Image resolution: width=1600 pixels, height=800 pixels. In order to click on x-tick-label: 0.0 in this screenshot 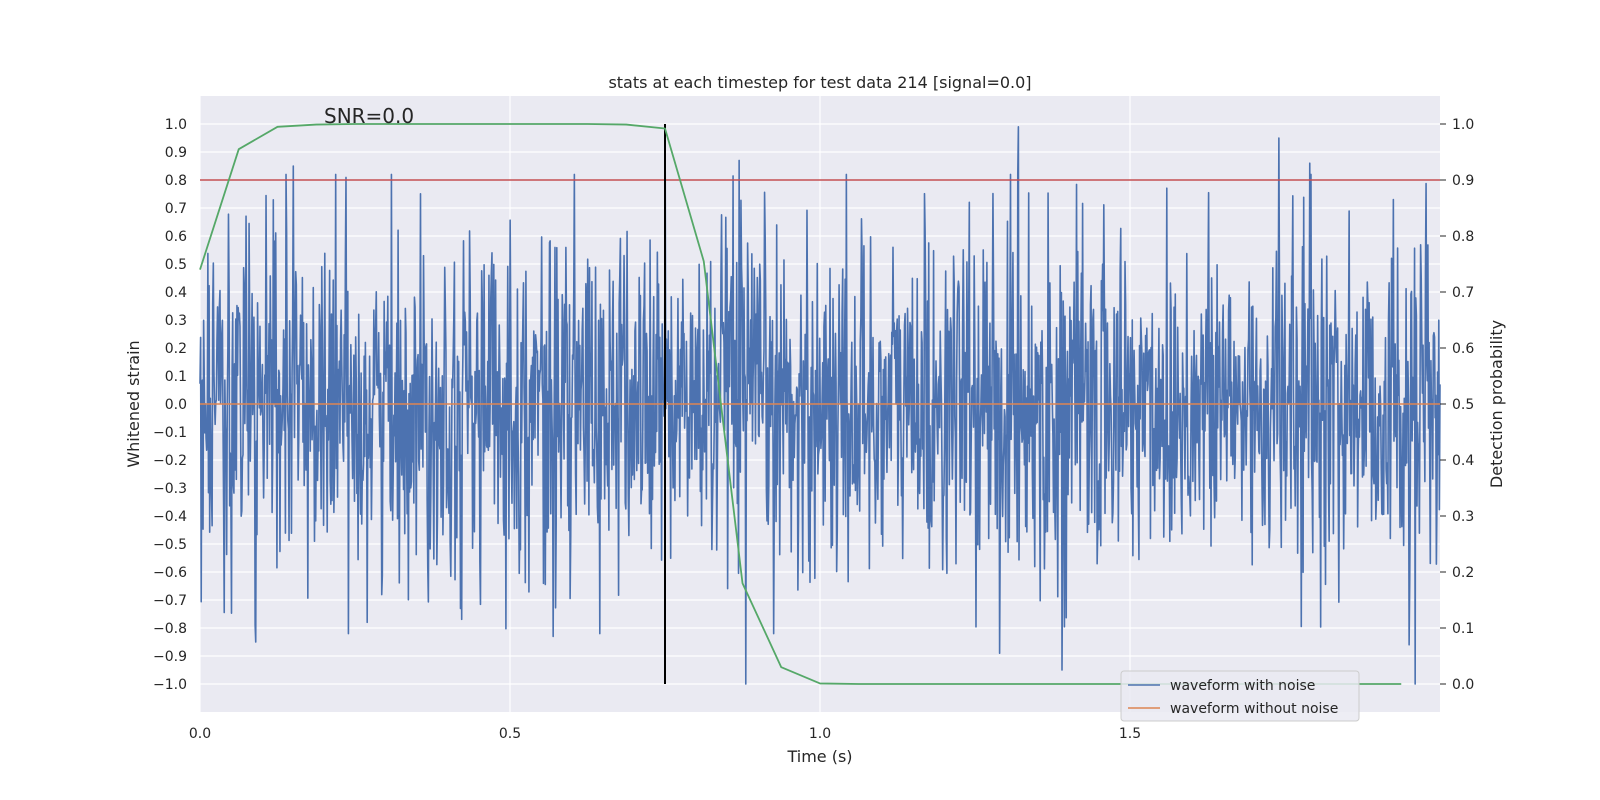, I will do `click(200, 734)`.